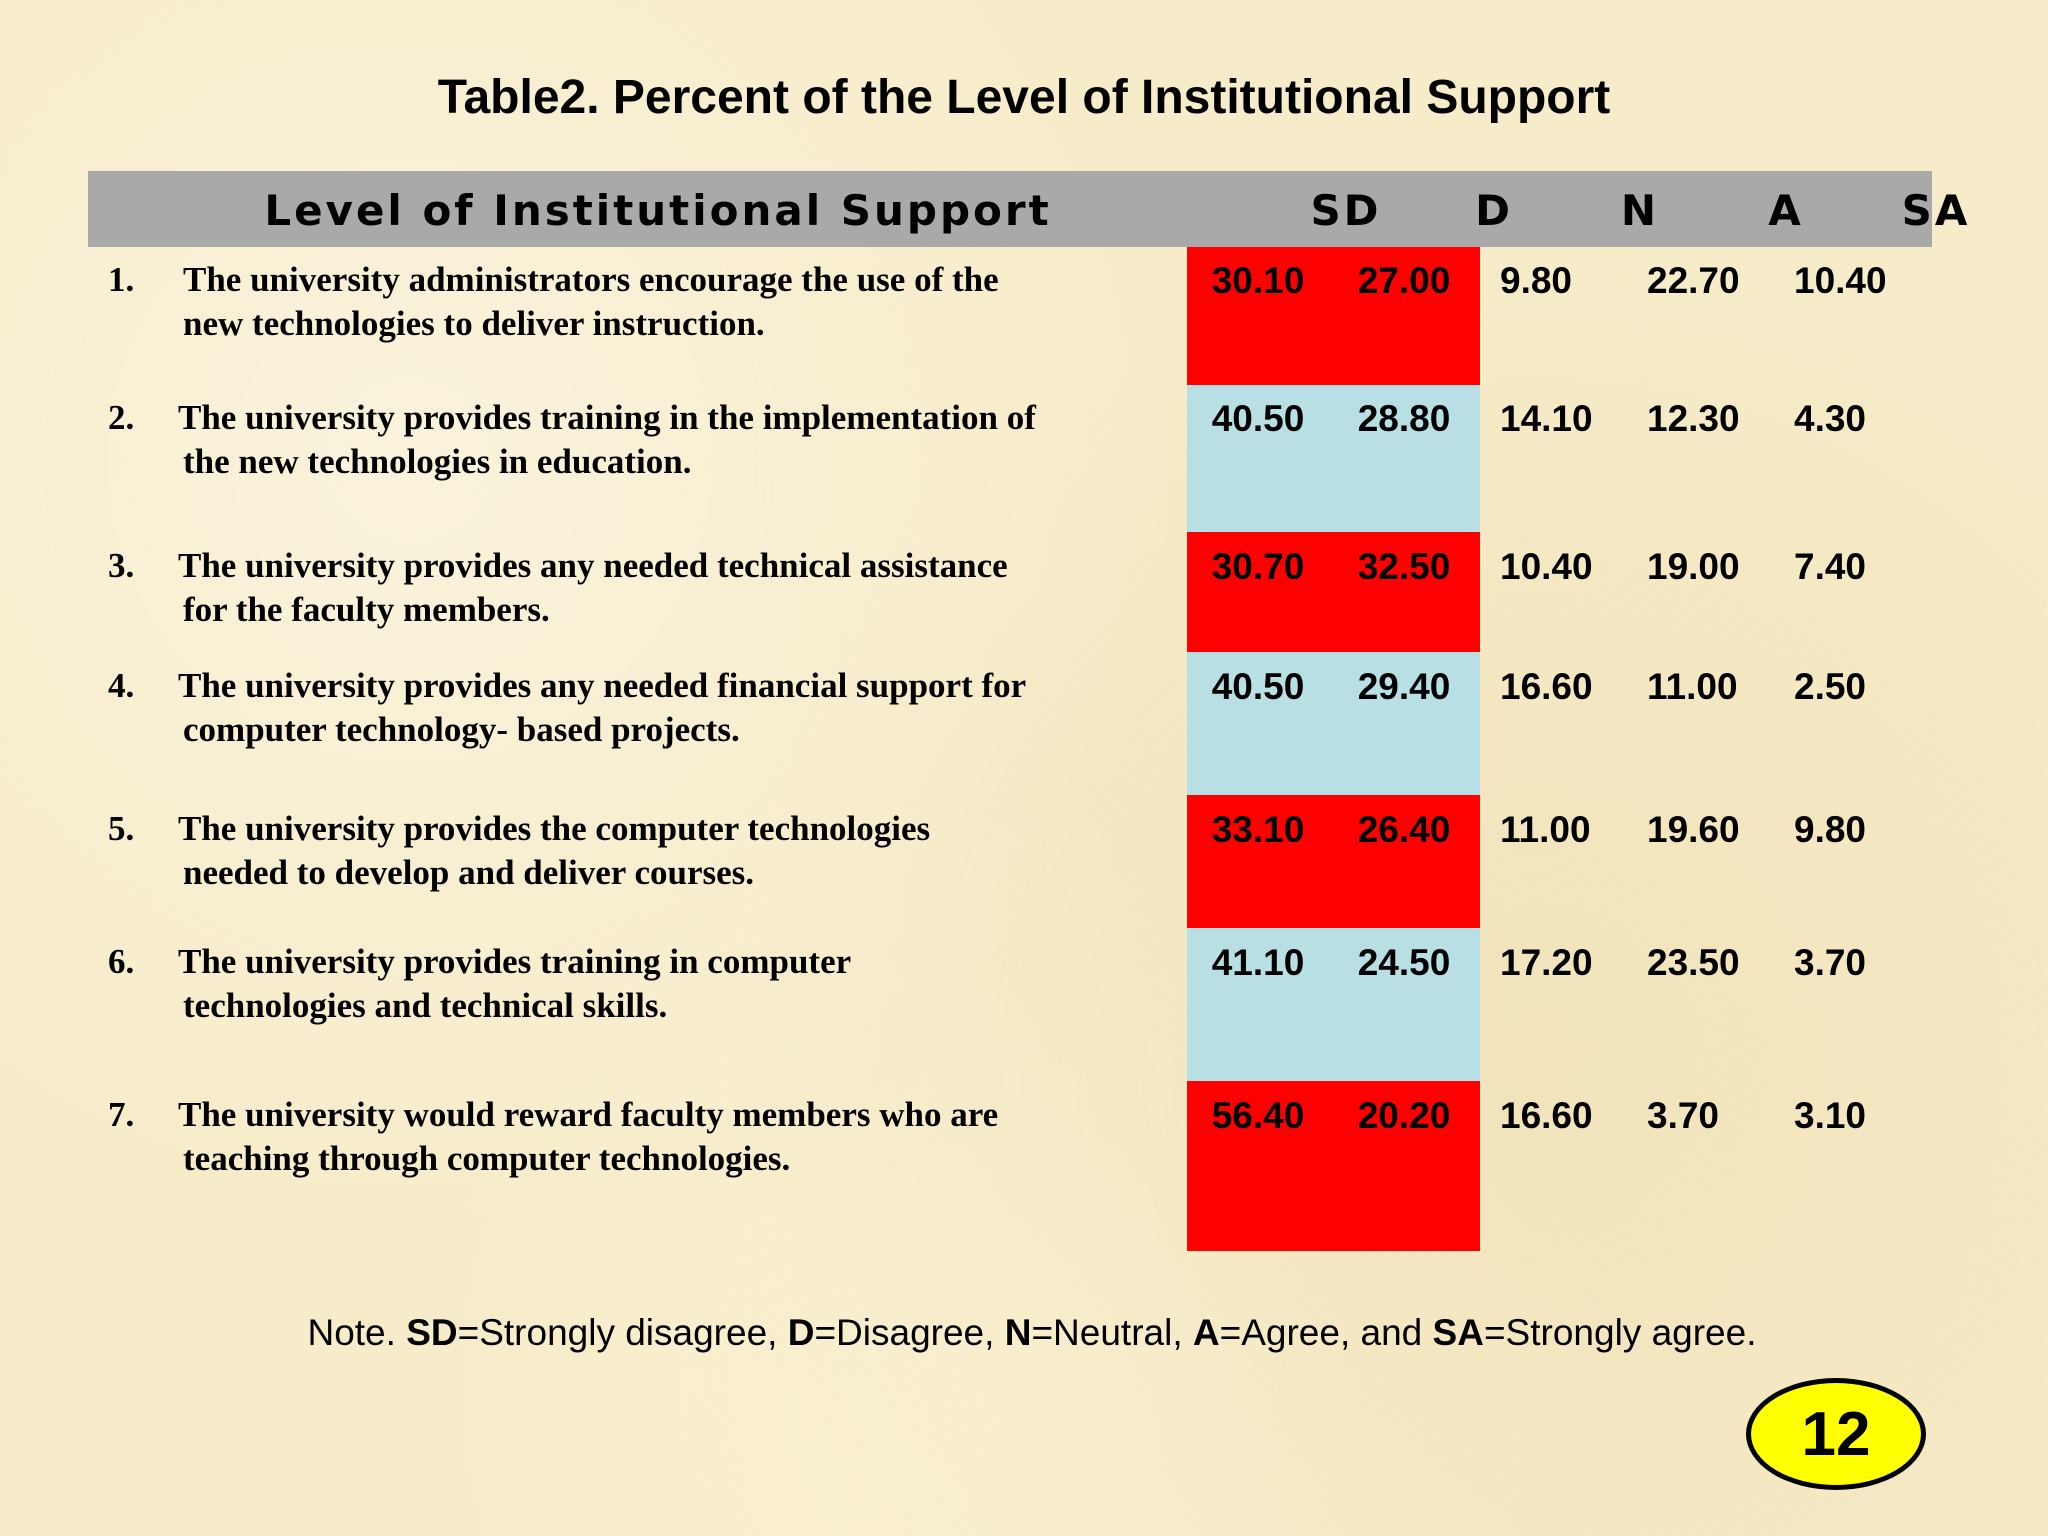 Image resolution: width=2048 pixels, height=1536 pixels. What do you see at coordinates (1936, 210) in the screenshot?
I see `header-col-sa: SA` at bounding box center [1936, 210].